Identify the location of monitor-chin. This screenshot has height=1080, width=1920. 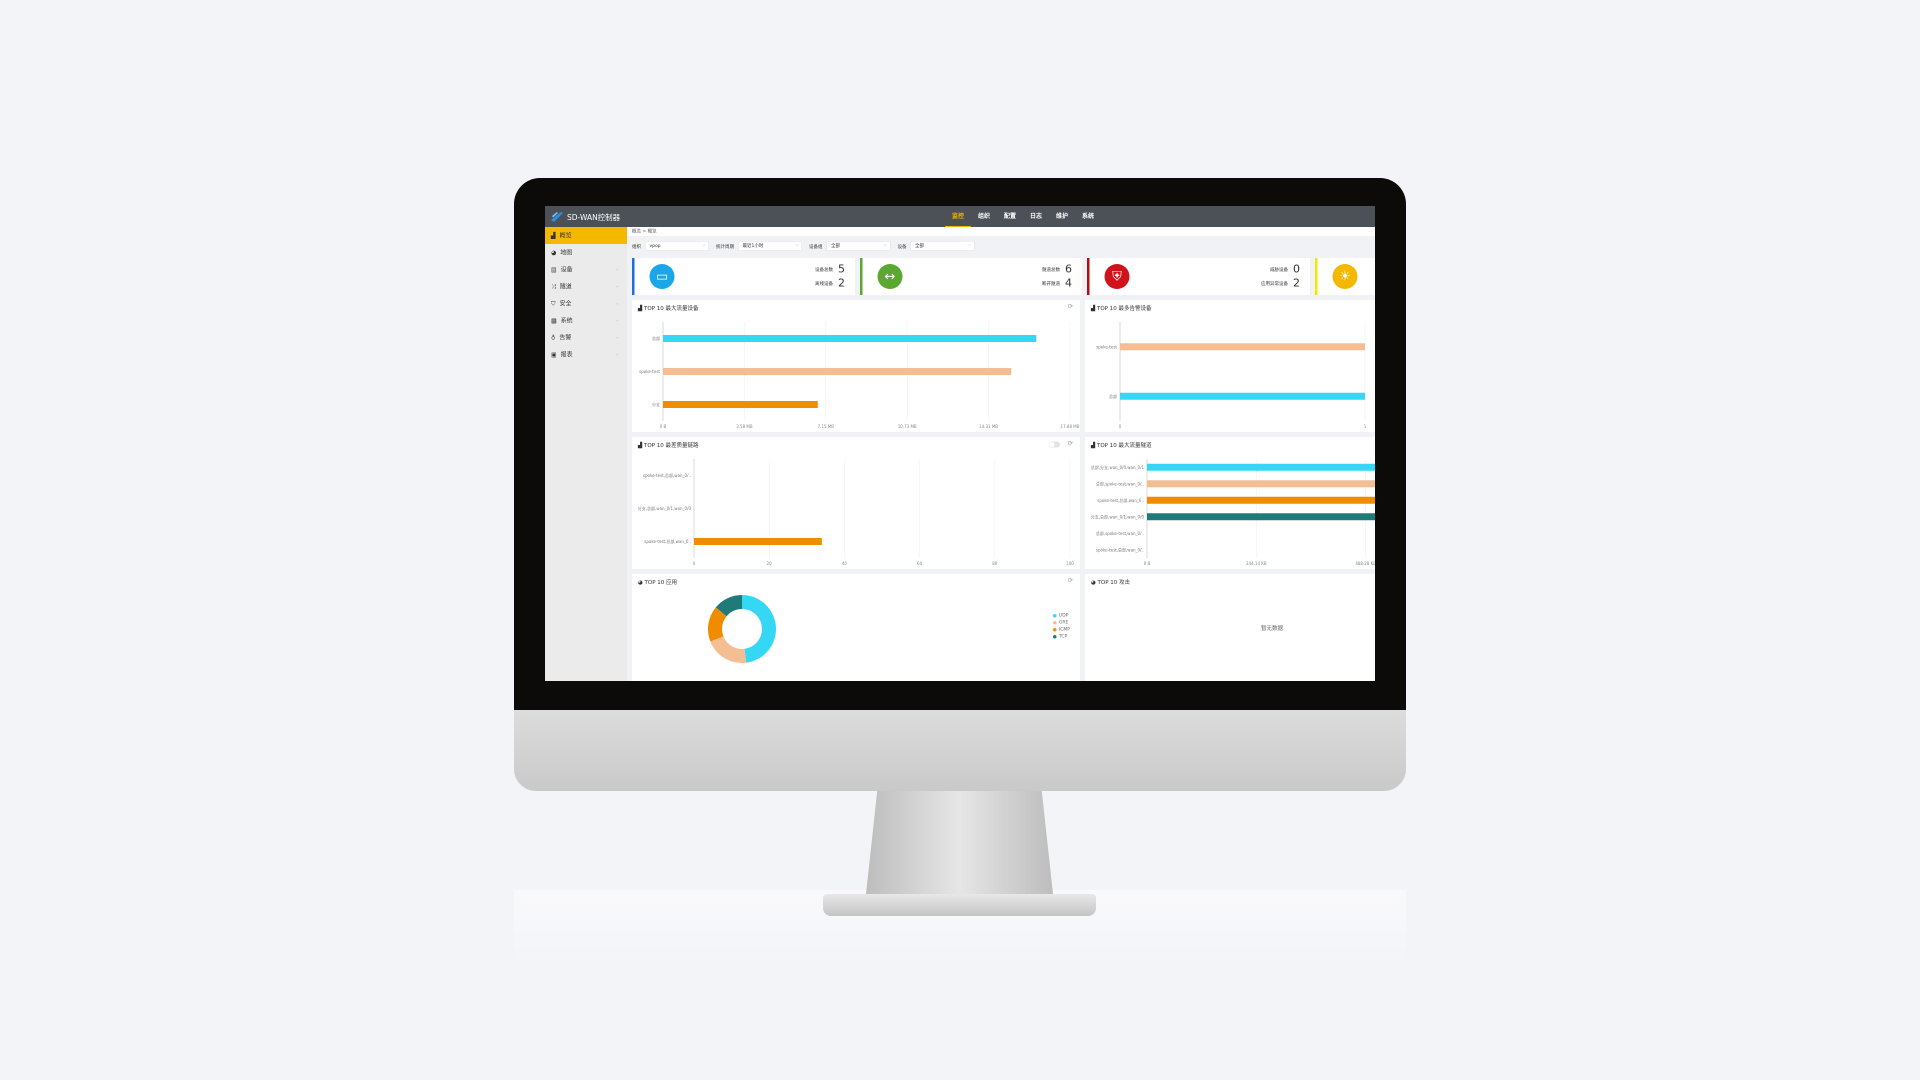
(960, 750).